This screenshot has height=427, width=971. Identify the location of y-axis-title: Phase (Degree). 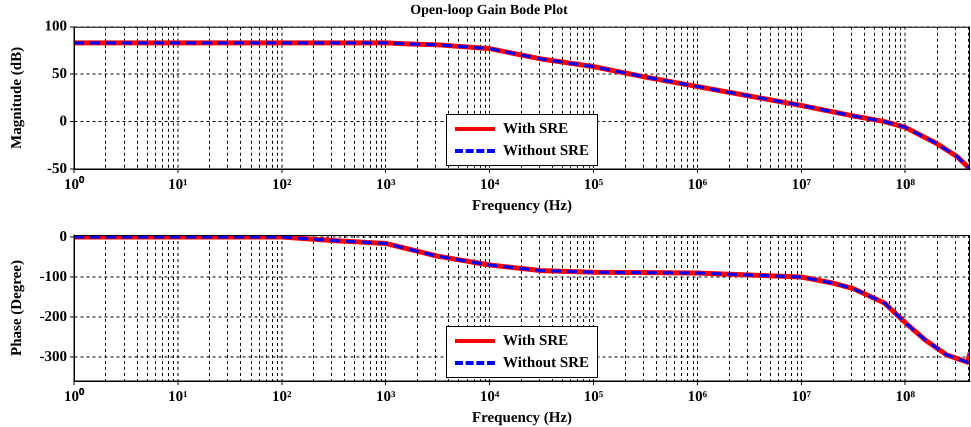
(16, 308).